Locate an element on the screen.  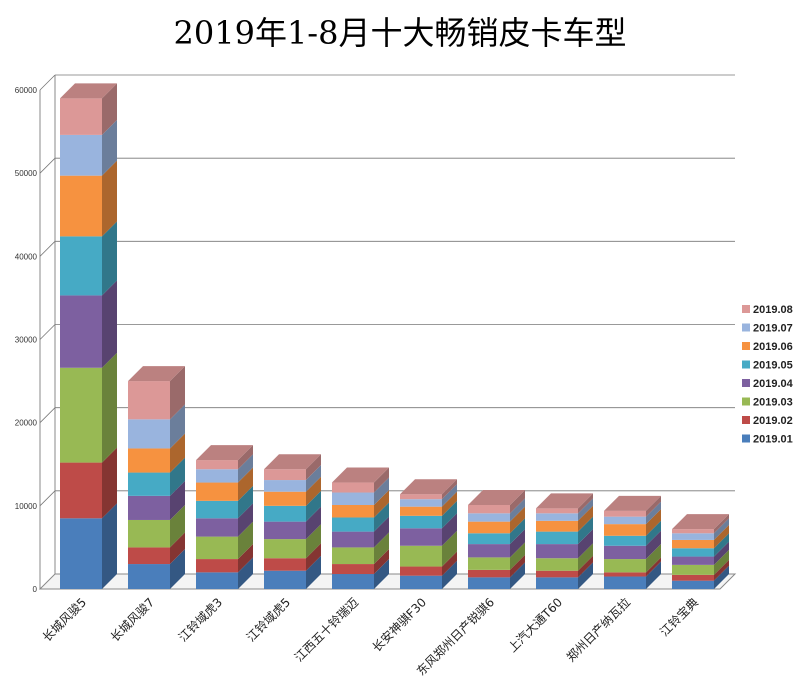
category-label: 江铃宝典 is located at coordinates (679, 617).